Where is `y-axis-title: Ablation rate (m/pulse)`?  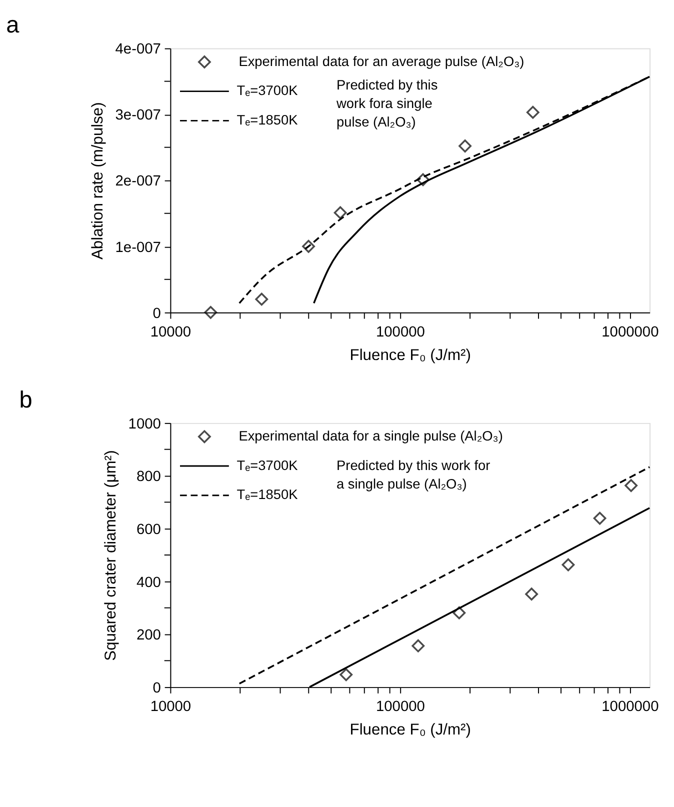
y-axis-title: Ablation rate (m/pulse) is located at coordinates (98, 181).